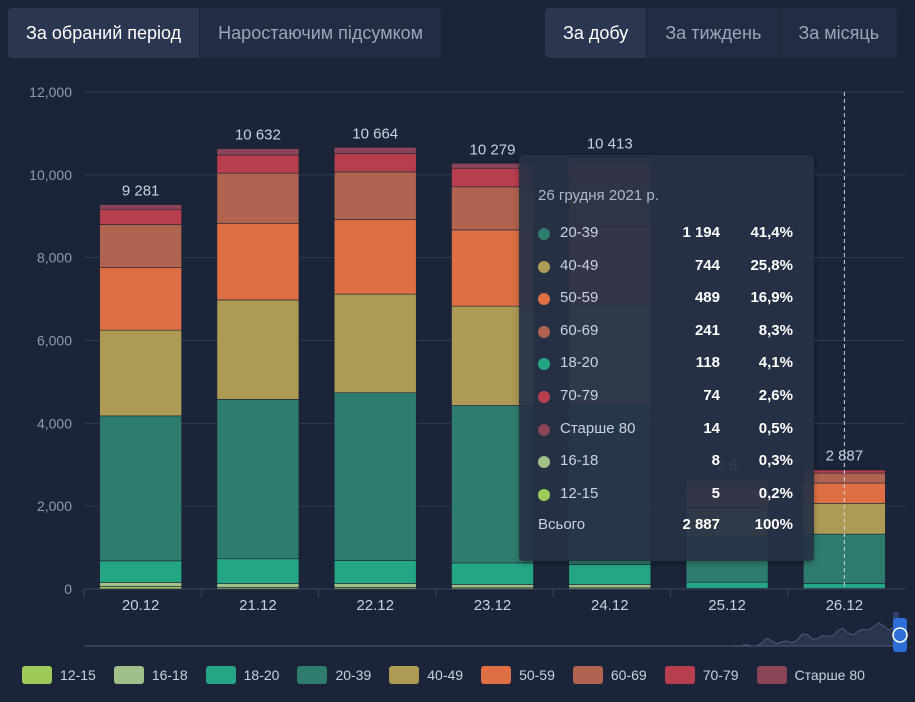 This screenshot has width=915, height=702. I want to click on tooltip-row: 50-59 489 16,9%, so click(668, 299).